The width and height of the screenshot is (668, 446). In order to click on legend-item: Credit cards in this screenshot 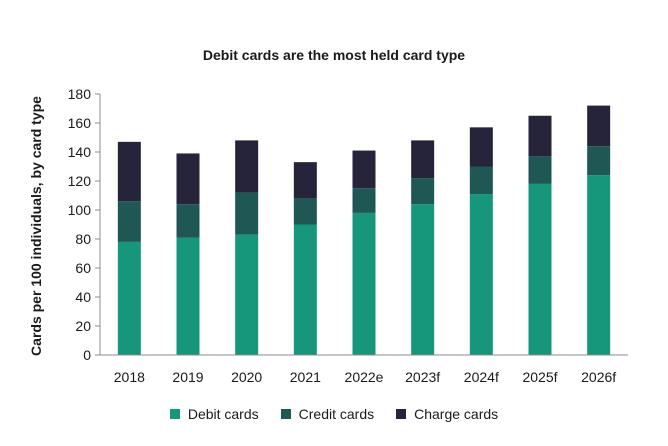, I will do `click(327, 414)`.